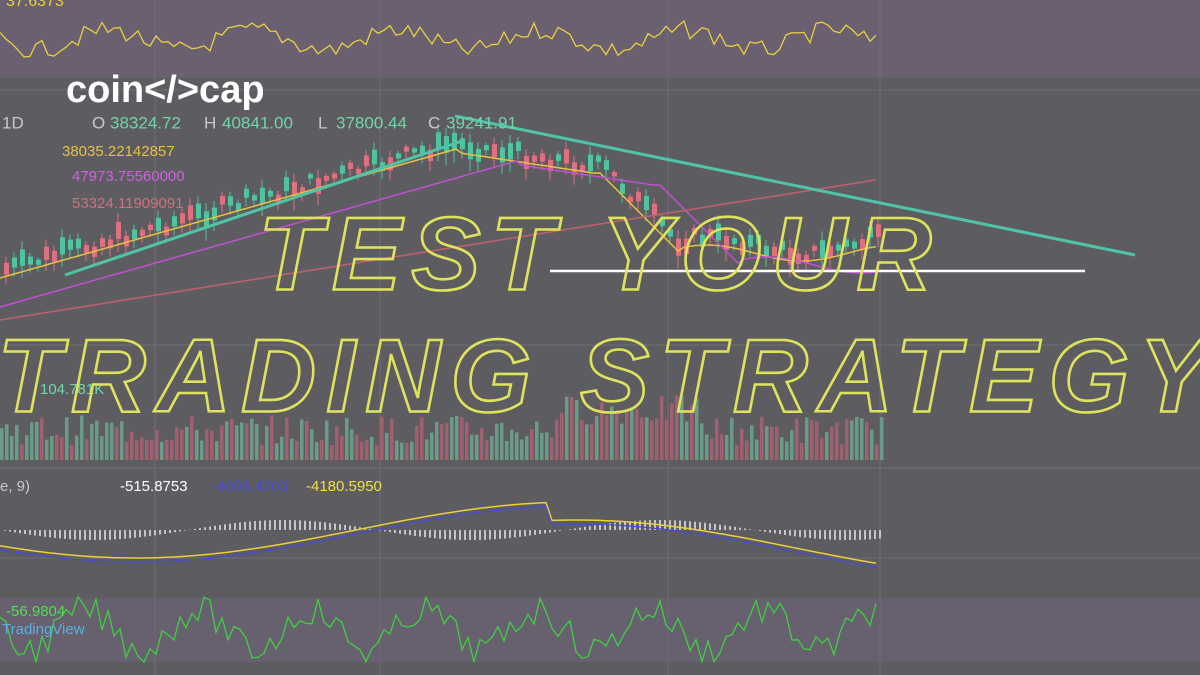  What do you see at coordinates (250, 486) in the screenshot?
I see `macd-value: -4696.4703` at bounding box center [250, 486].